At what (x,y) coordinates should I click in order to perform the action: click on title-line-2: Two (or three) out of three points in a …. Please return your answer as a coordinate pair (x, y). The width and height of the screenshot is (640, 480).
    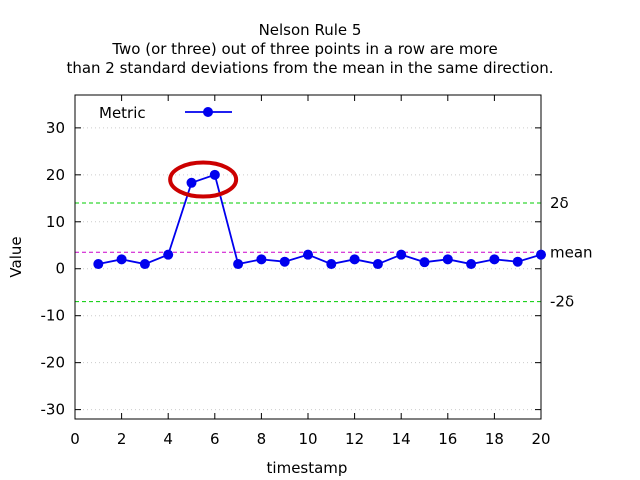
    Looking at the image, I should click on (304, 49).